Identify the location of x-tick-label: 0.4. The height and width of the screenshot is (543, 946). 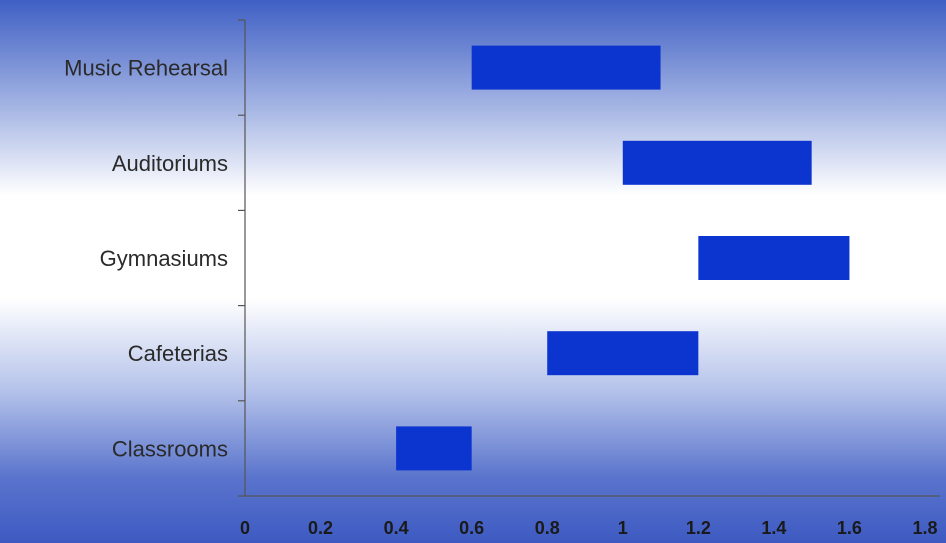
(396, 528).